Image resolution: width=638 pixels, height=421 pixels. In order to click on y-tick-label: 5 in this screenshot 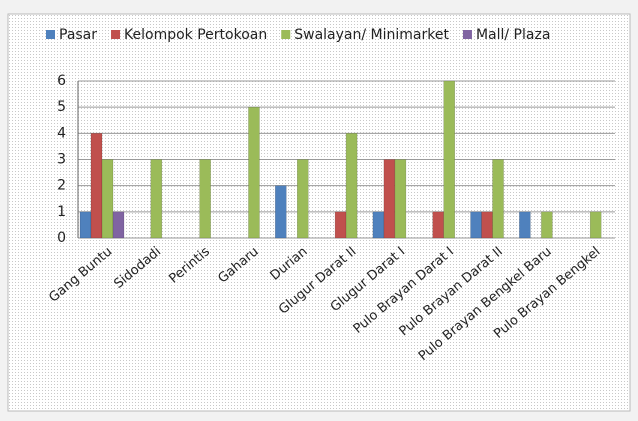, I will do `click(61, 107)`.